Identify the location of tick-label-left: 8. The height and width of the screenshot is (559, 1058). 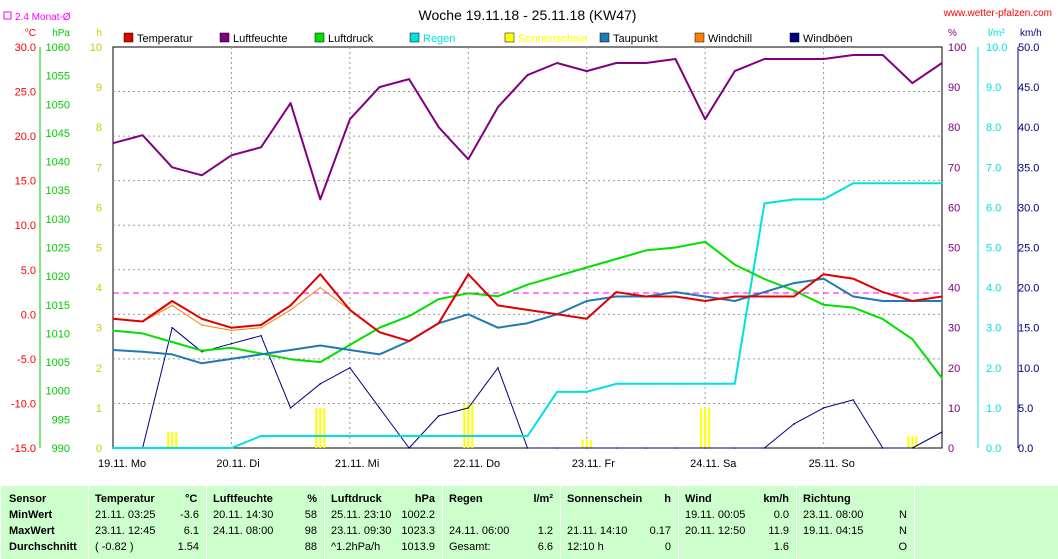
(99, 128).